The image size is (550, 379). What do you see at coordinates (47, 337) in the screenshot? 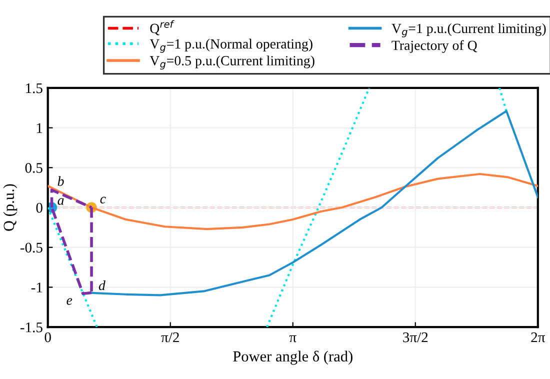
I see `x-tick-label: 0` at bounding box center [47, 337].